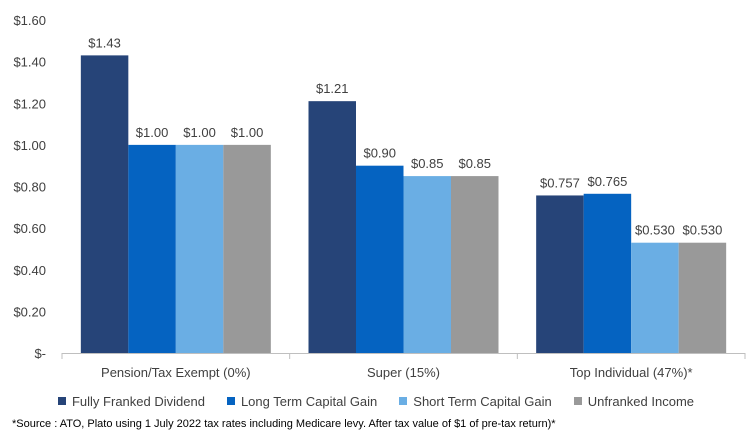 This screenshot has width=752, height=438. I want to click on y-tick-label: $-, so click(40, 353).